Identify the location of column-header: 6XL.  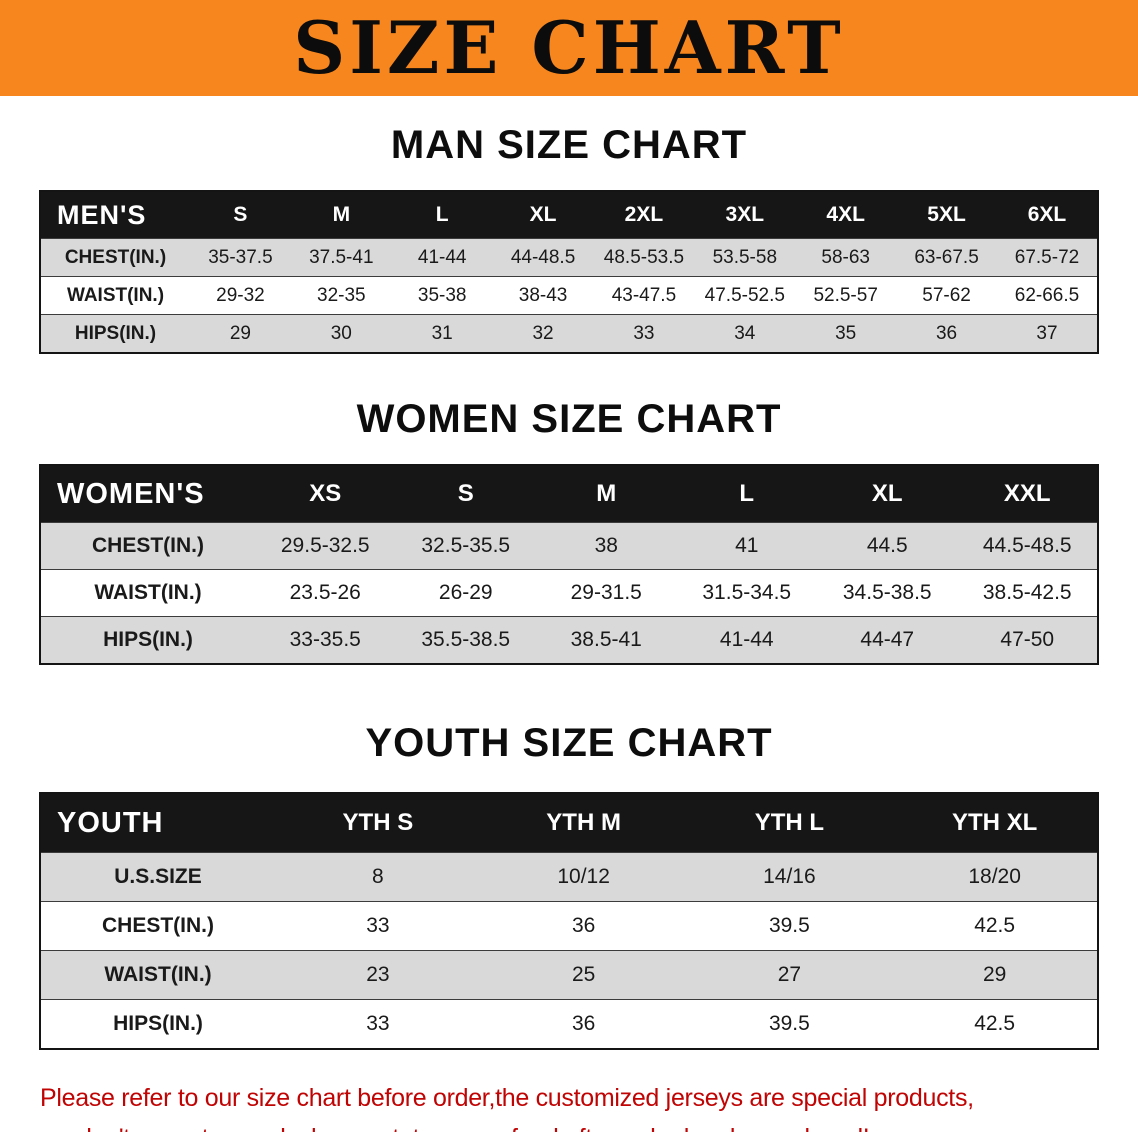
(1047, 215).